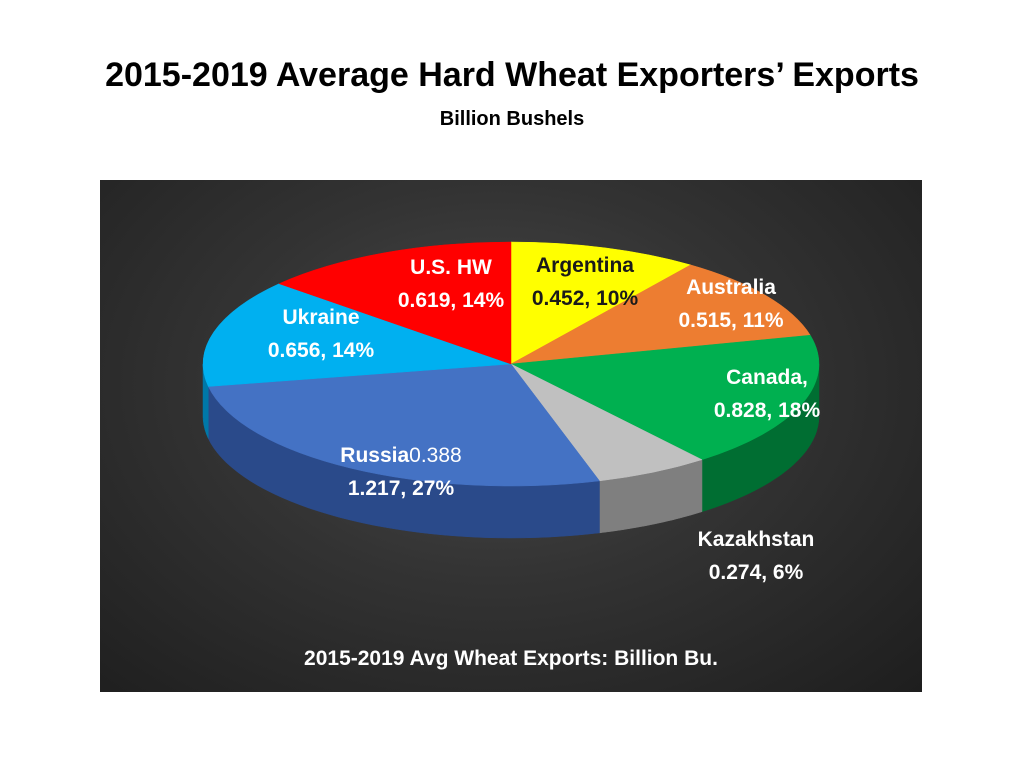  What do you see at coordinates (395, 303) in the screenshot?
I see `pie-slice-u-s-hw` at bounding box center [395, 303].